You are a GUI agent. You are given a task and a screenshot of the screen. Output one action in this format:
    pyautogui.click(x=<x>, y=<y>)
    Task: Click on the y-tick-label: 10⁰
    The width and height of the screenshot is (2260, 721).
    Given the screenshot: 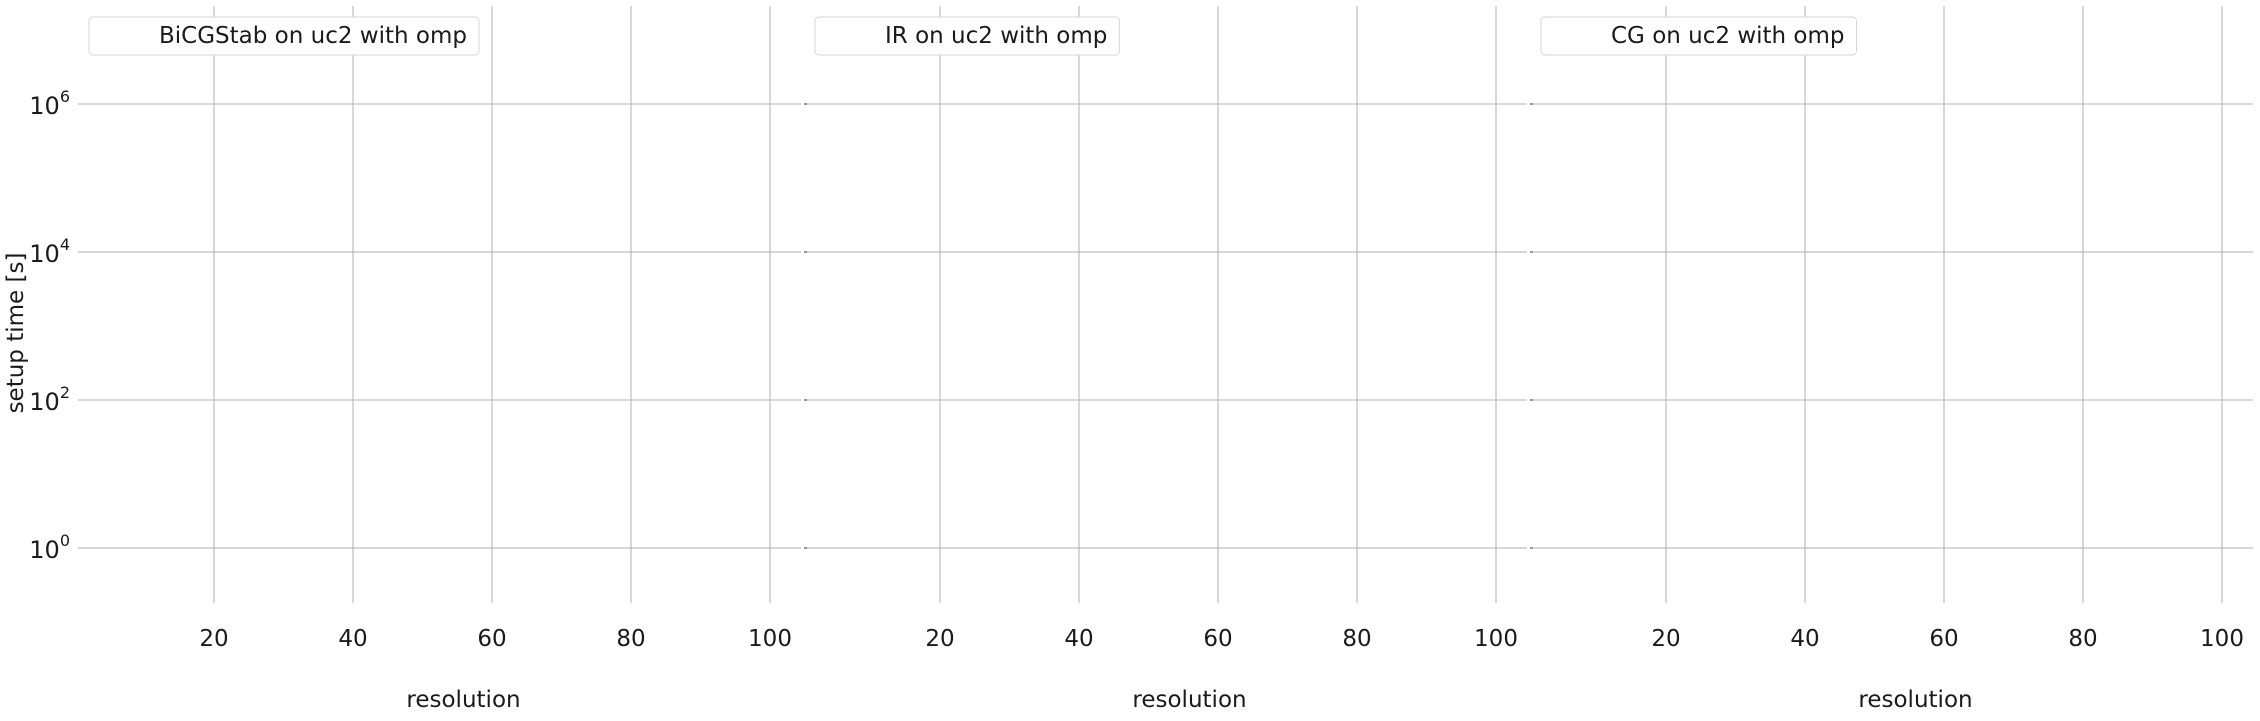 What is the action you would take?
    pyautogui.click(x=49, y=547)
    